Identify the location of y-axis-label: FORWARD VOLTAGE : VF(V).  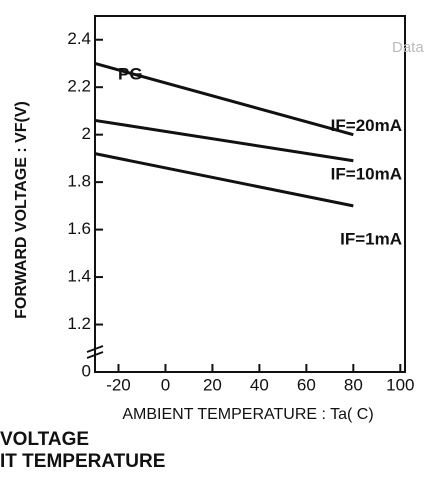
(21, 210).